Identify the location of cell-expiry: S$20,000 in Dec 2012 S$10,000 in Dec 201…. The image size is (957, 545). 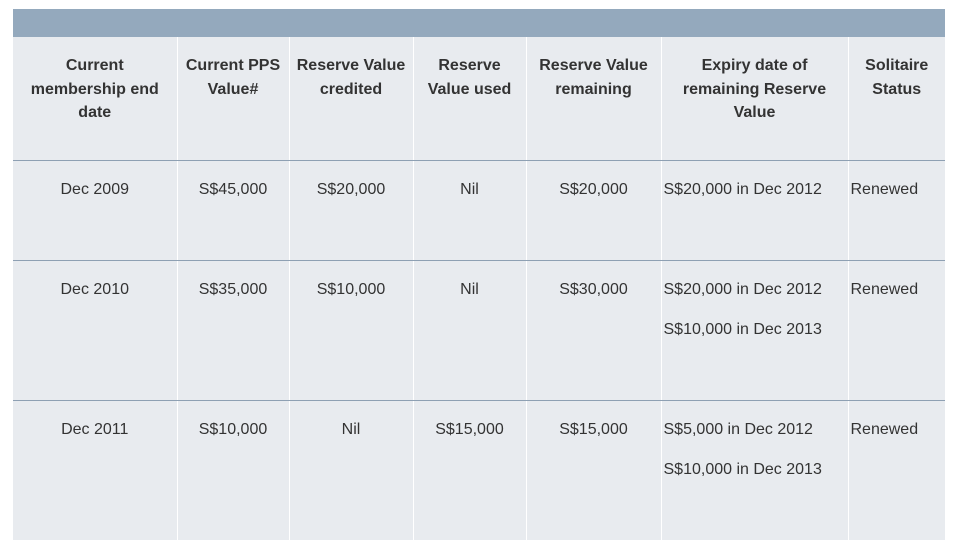
(754, 330).